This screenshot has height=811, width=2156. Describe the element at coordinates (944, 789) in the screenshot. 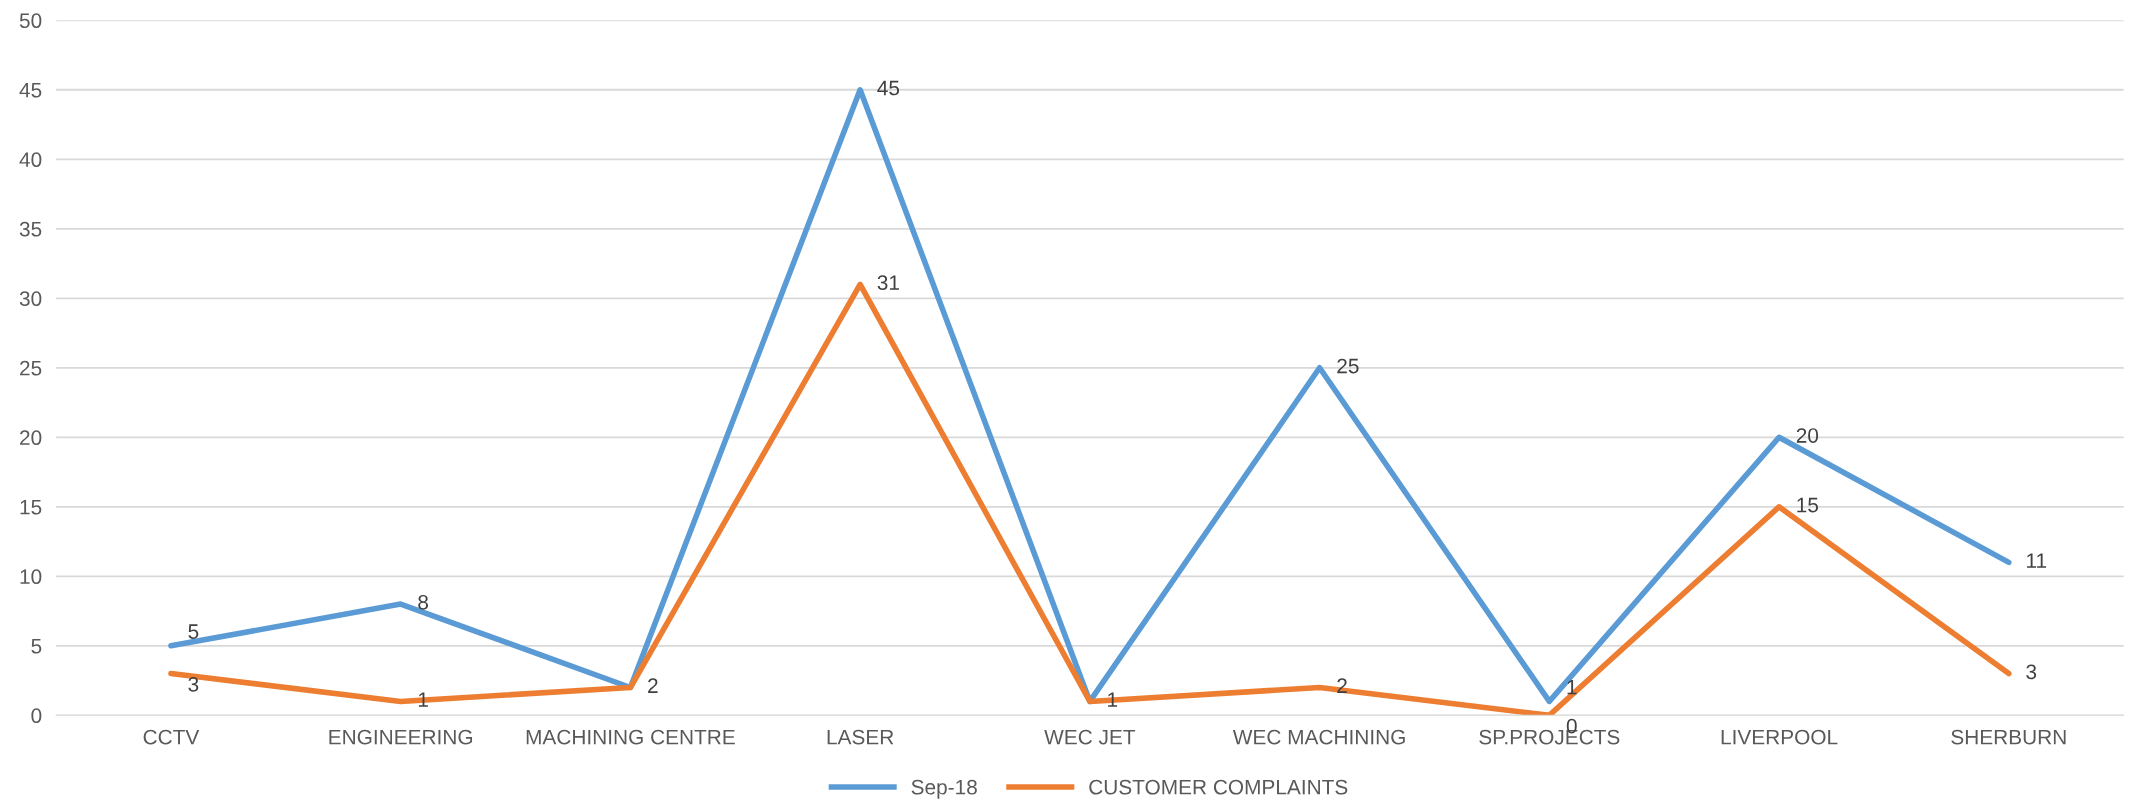

I see `legend-label: Sep-18` at that location.